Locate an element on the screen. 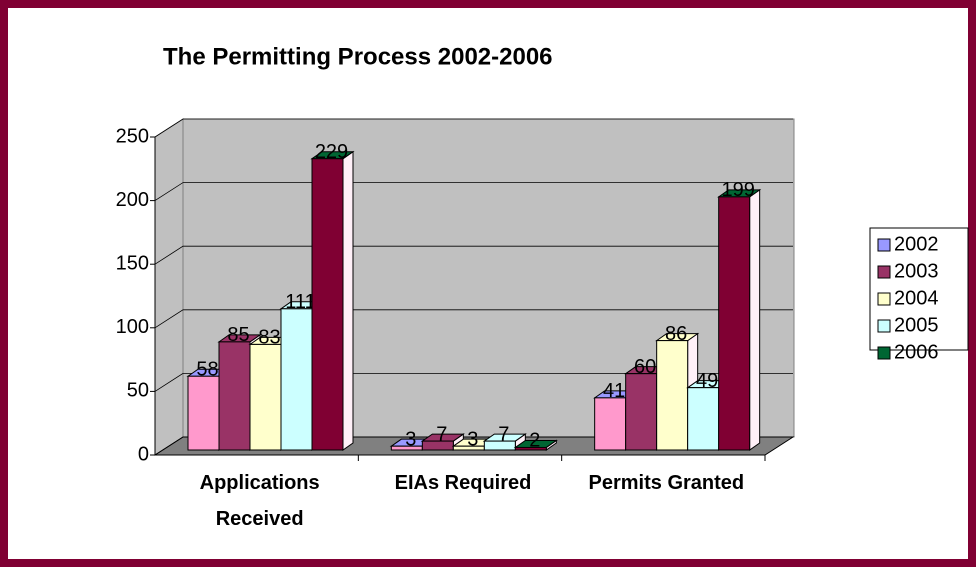 Image resolution: width=976 pixels, height=567 pixels. value-label: 41 is located at coordinates (614, 391).